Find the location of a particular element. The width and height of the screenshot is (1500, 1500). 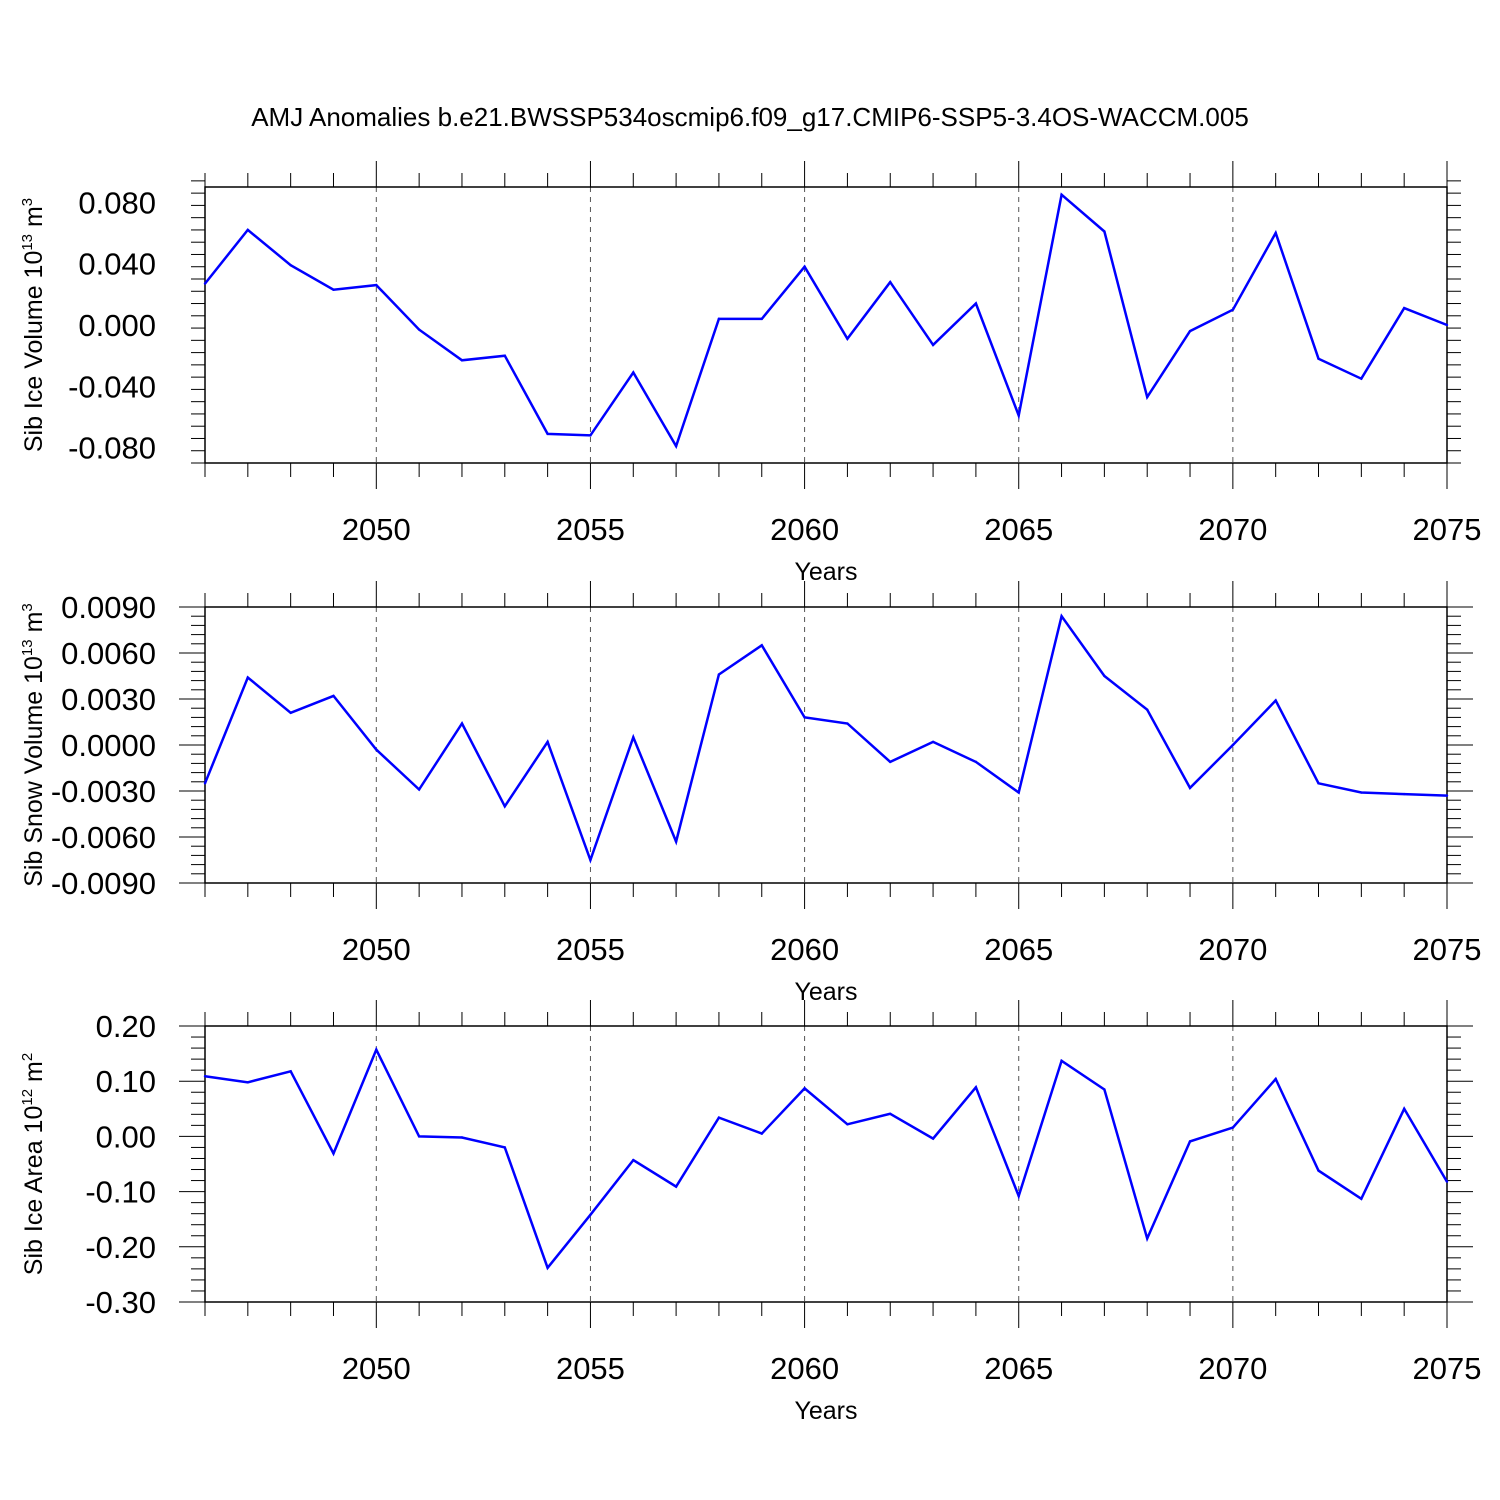

data-point-2060 is located at coordinates (804, 266).